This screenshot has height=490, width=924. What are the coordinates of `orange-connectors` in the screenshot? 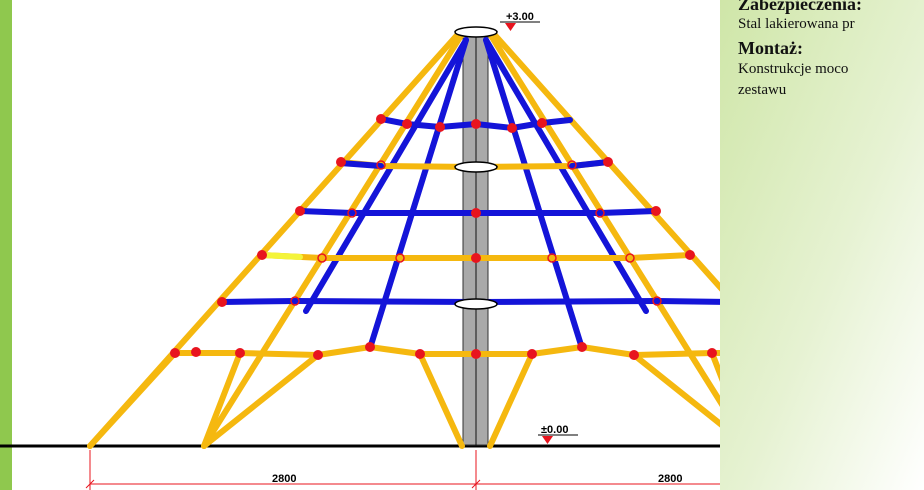 It's located at (476, 233).